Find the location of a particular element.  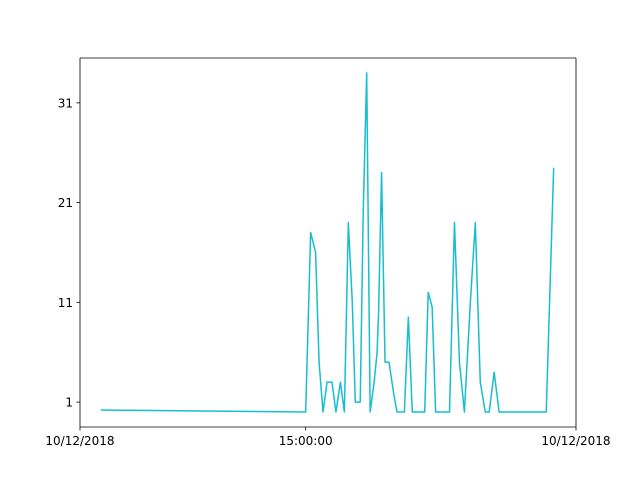

y-tick-label: 11 is located at coordinates (65, 303).